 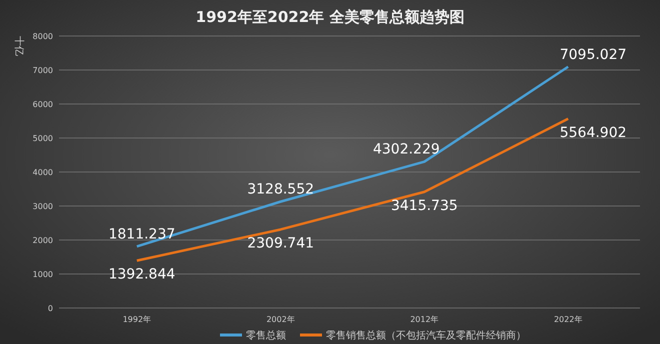 I want to click on x-tick-label: 2012年, so click(x=424, y=319).